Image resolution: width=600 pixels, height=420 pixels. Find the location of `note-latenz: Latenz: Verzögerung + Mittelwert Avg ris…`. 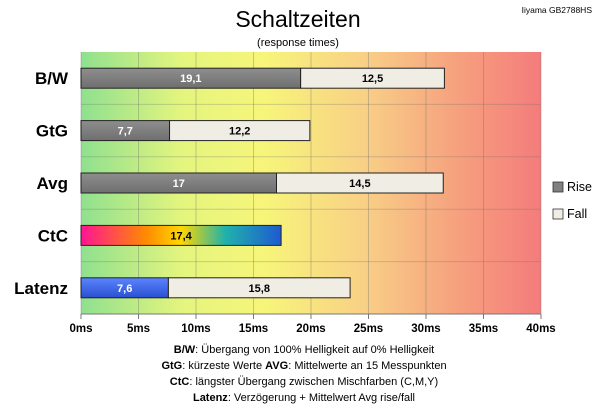

note-latenz: Latenz: Verzögerung + Mittelwert Avg ris… is located at coordinates (304, 398).